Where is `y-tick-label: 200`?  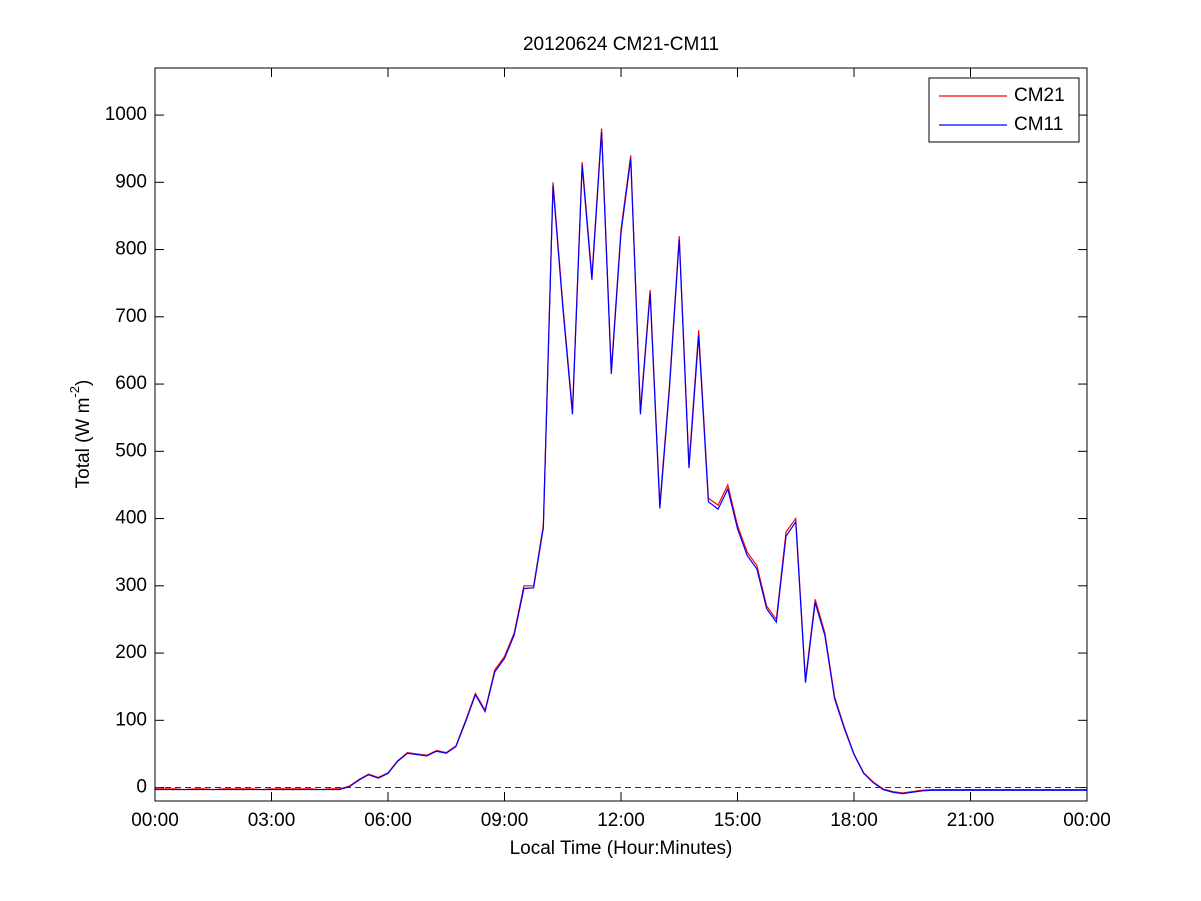 y-tick-label: 200 is located at coordinates (131, 652).